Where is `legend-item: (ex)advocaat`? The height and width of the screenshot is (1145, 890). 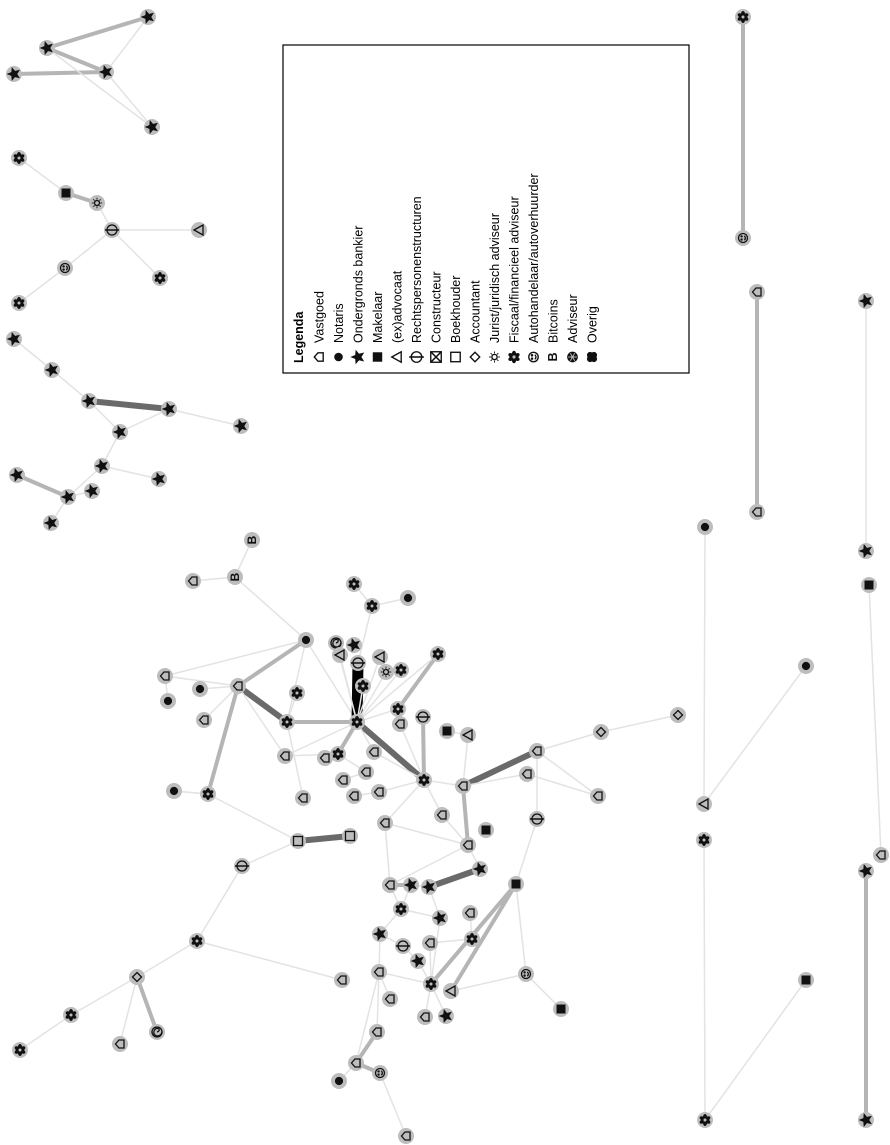 legend-item: (ex)advocaat is located at coordinates (397, 317).